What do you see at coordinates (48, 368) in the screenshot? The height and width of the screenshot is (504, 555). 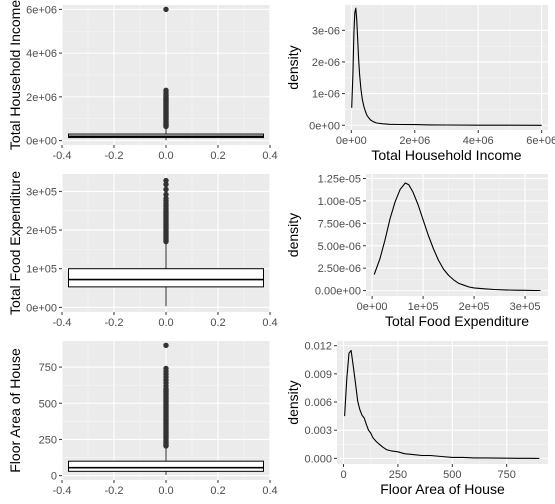 I see `y-tick-label: 750` at bounding box center [48, 368].